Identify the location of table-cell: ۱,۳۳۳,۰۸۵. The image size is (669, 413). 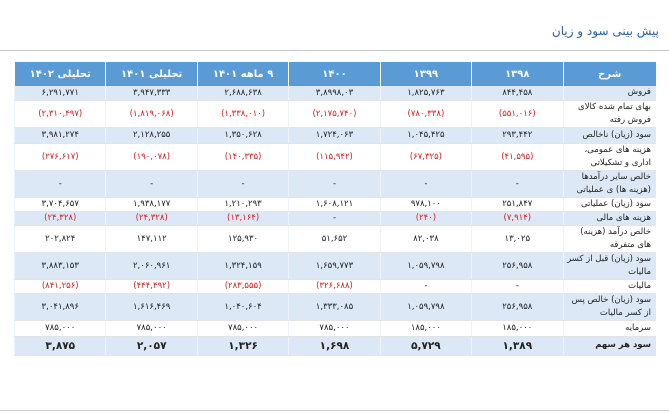
(334, 307).